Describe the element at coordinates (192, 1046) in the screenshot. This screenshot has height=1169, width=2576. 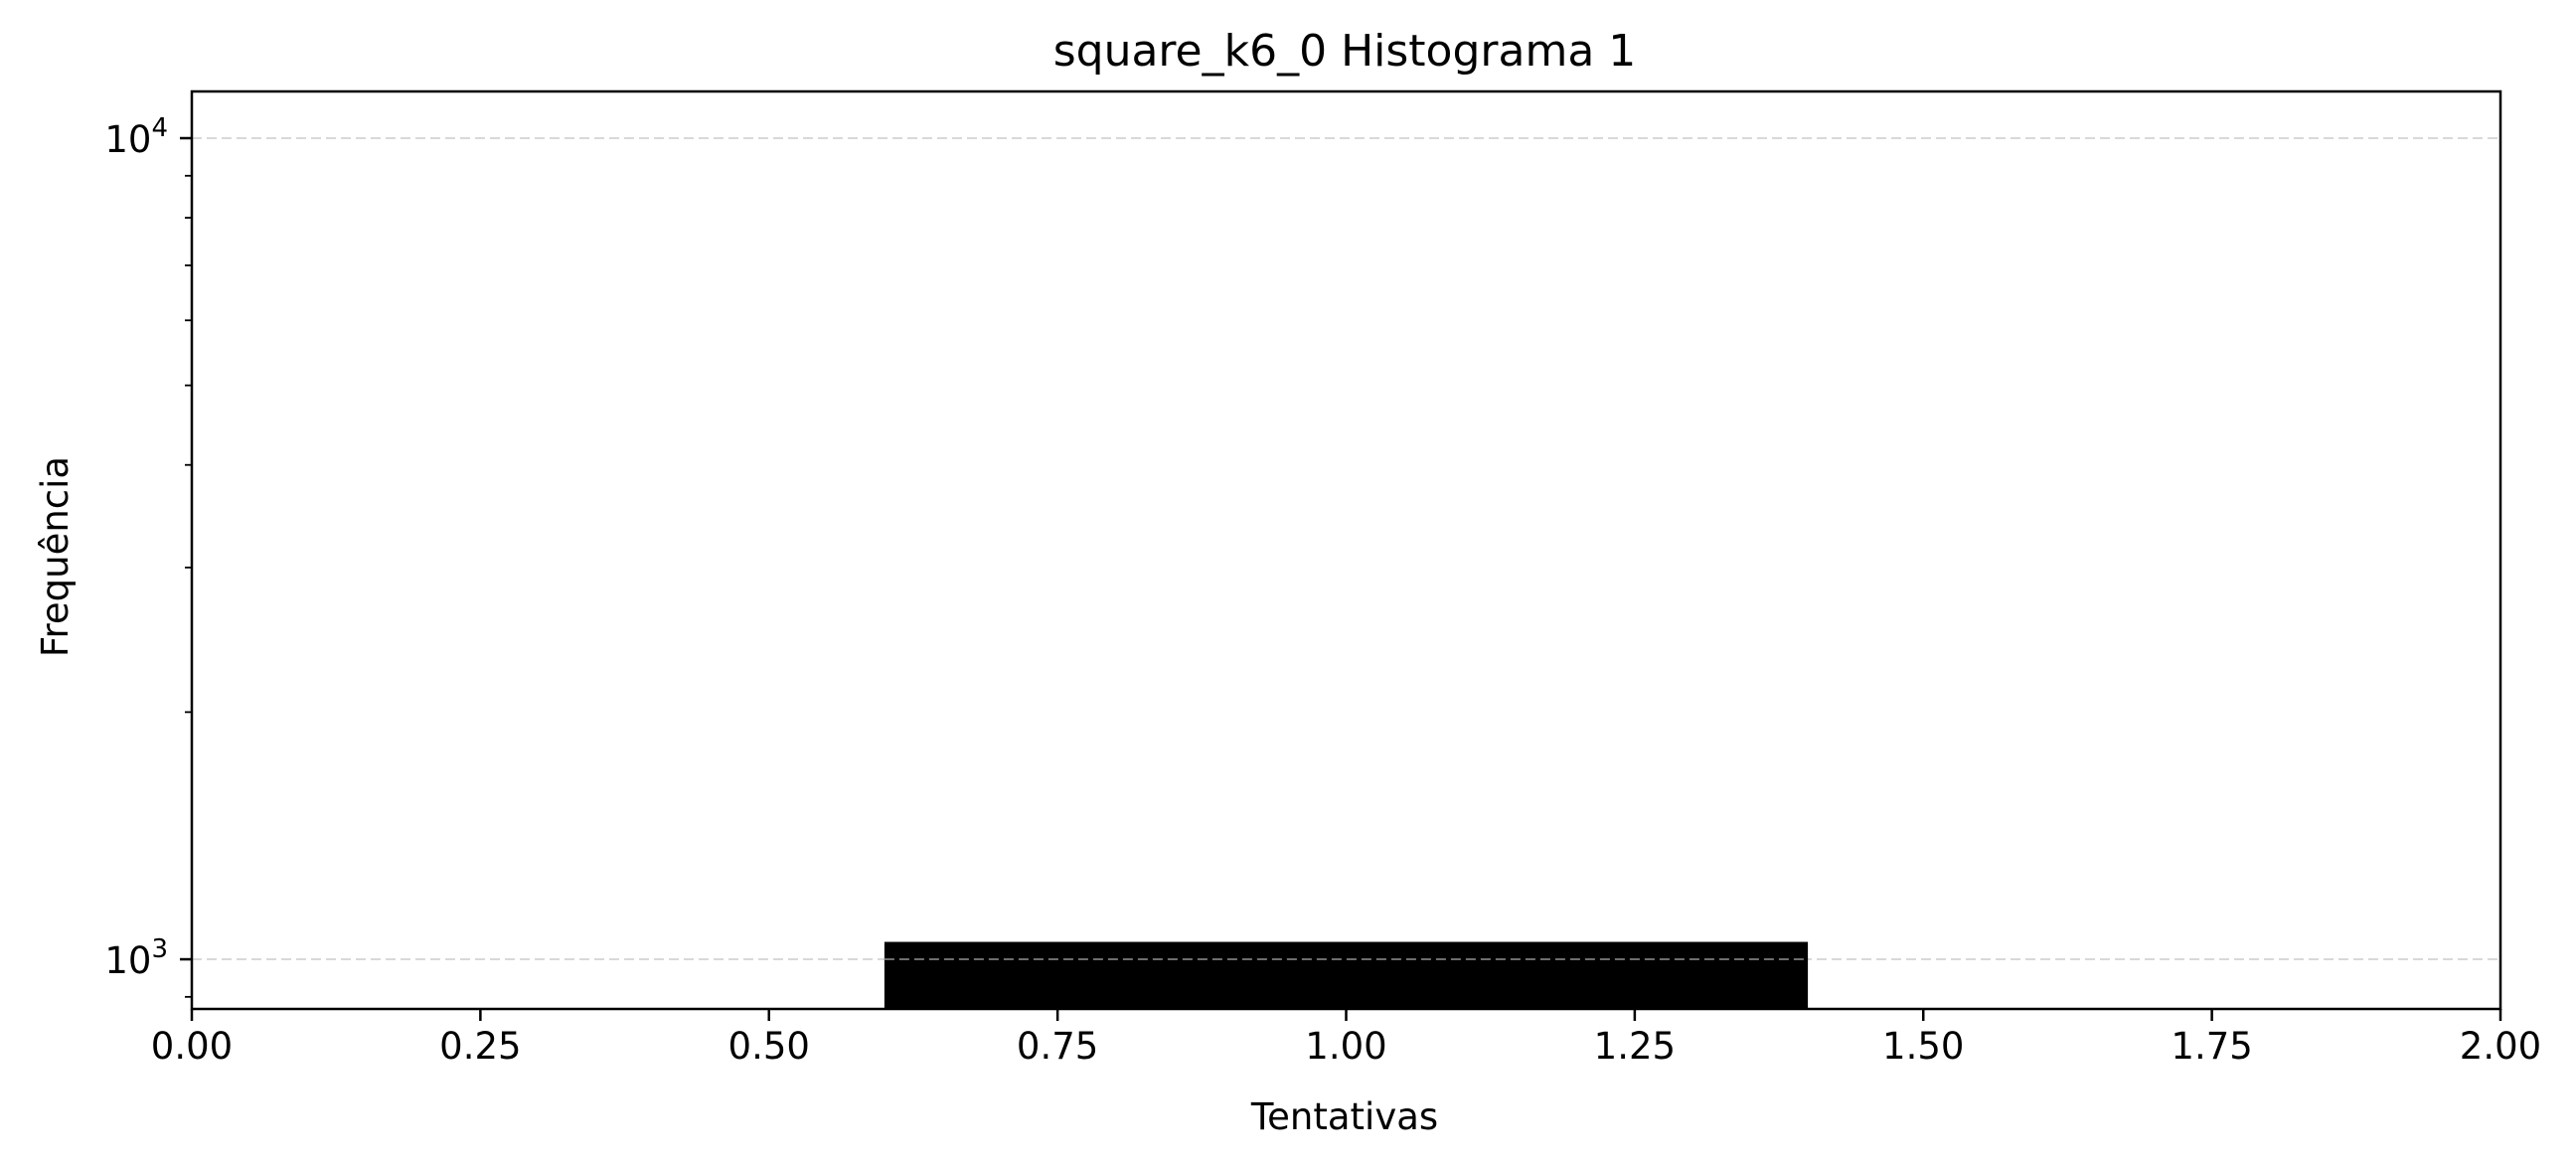
I see `x-tick-label: 0.00` at that location.